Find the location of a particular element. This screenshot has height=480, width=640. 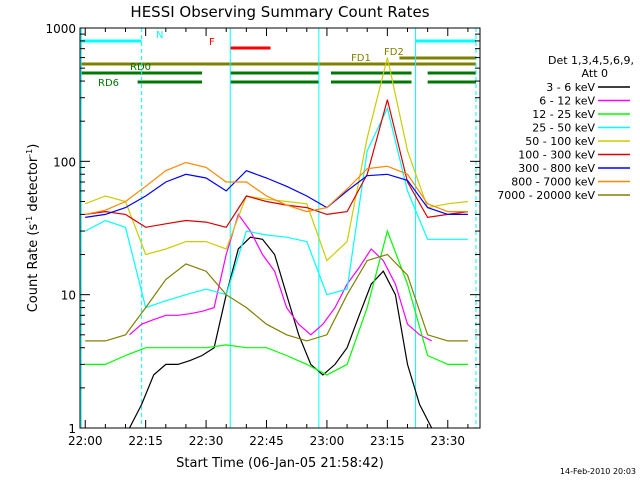

flag-label-FD1: FD1 is located at coordinates (361, 58).